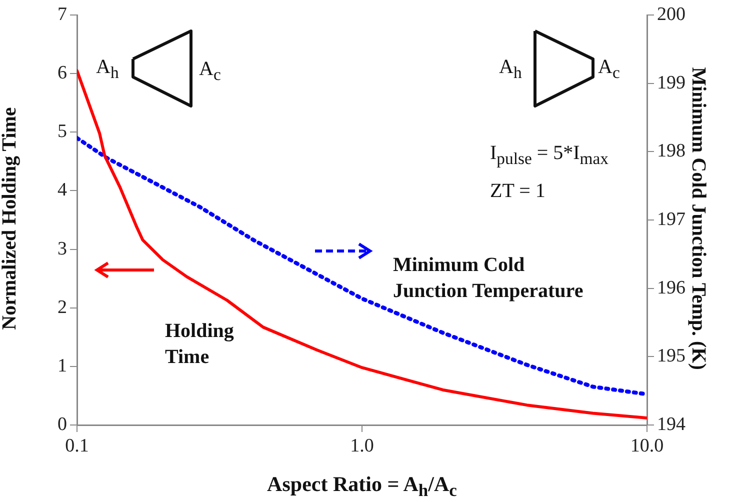  What do you see at coordinates (488, 278) in the screenshot?
I see `series-label: Minimum Cold Junction Temperature` at bounding box center [488, 278].